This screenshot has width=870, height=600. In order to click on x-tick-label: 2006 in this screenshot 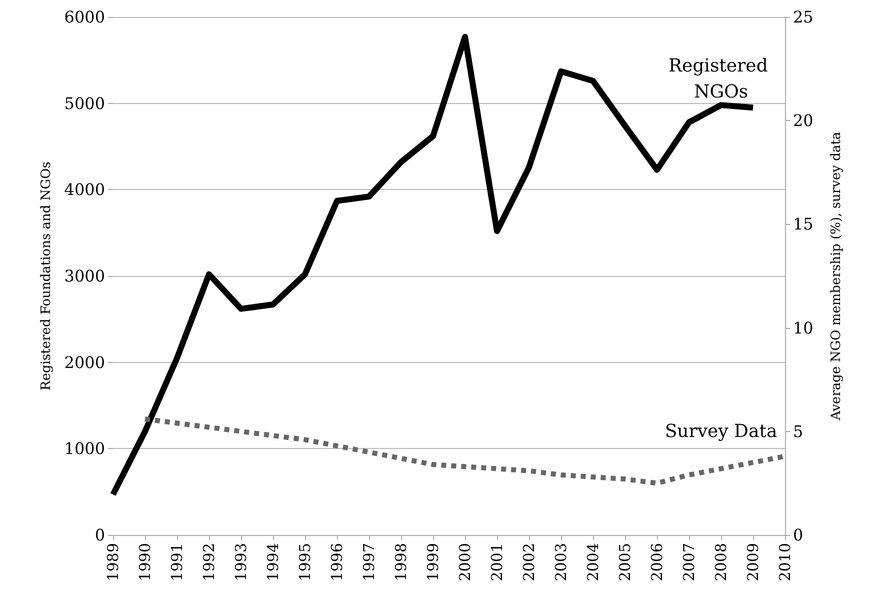, I will do `click(657, 562)`.